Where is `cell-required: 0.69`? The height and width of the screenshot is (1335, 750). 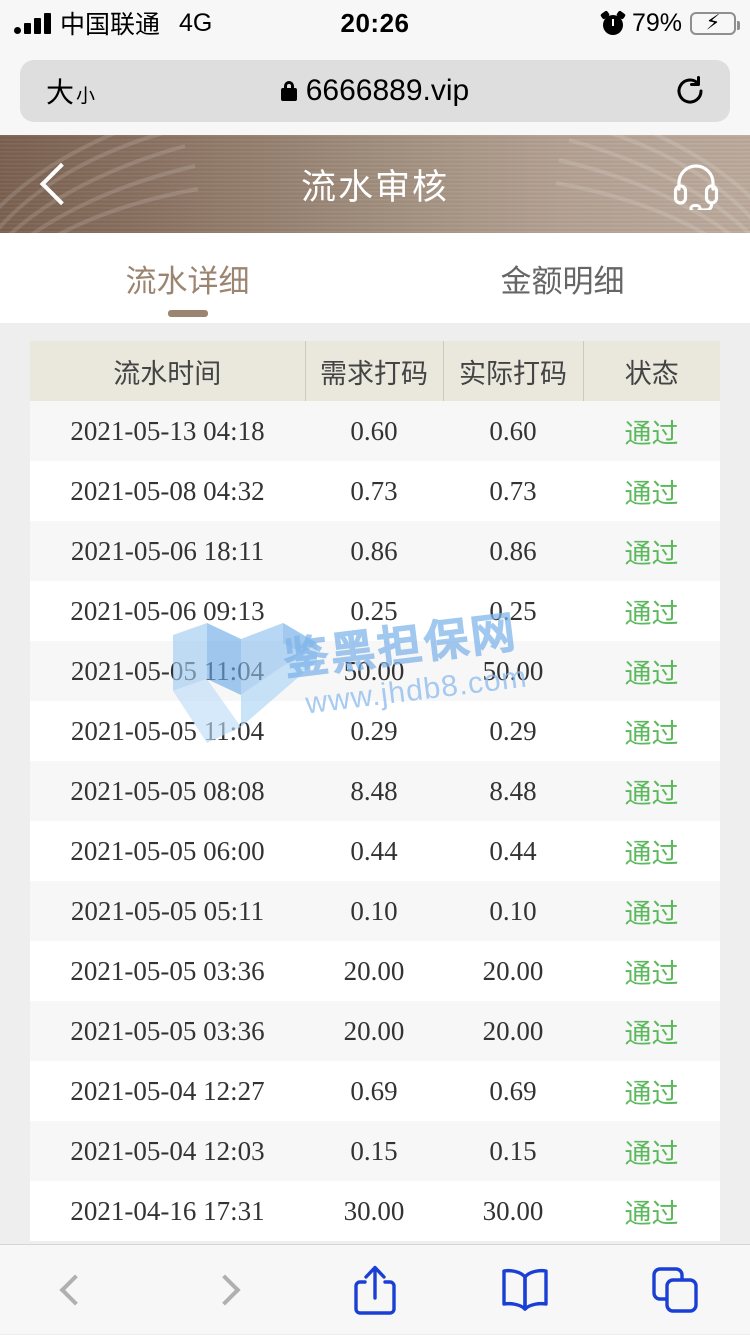
cell-required: 0.69 is located at coordinates (374, 1090).